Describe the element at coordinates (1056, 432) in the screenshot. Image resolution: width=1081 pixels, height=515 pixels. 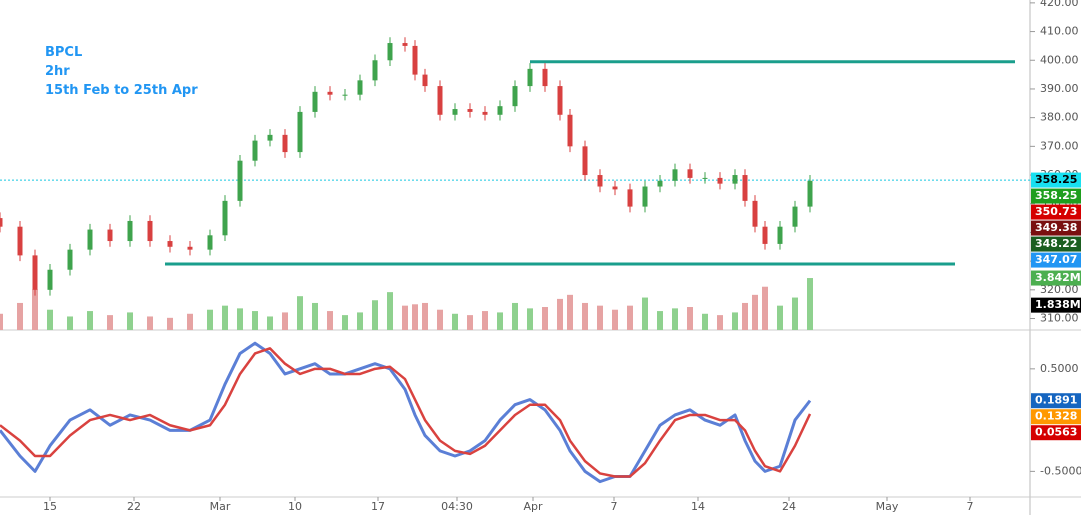
I see `axis-value-label: 0.0563` at that location.